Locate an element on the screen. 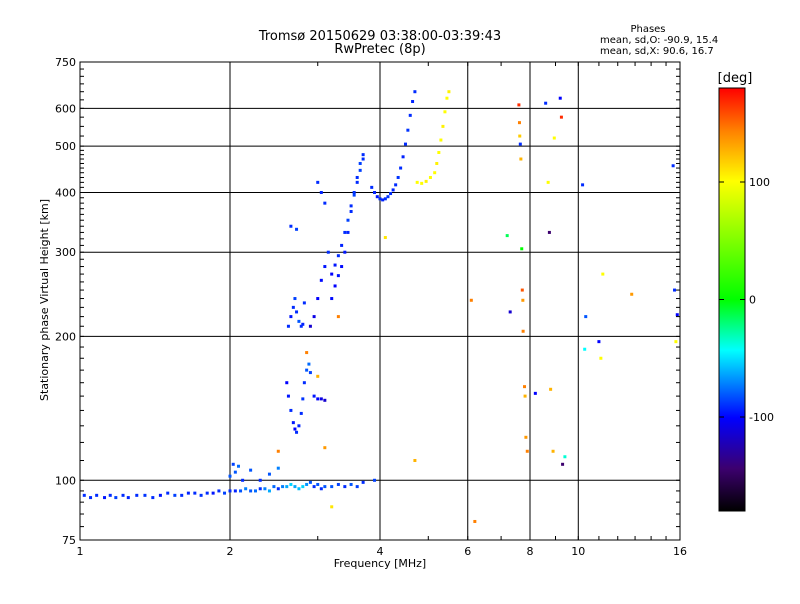  x-tick-label: 10 is located at coordinates (578, 551).